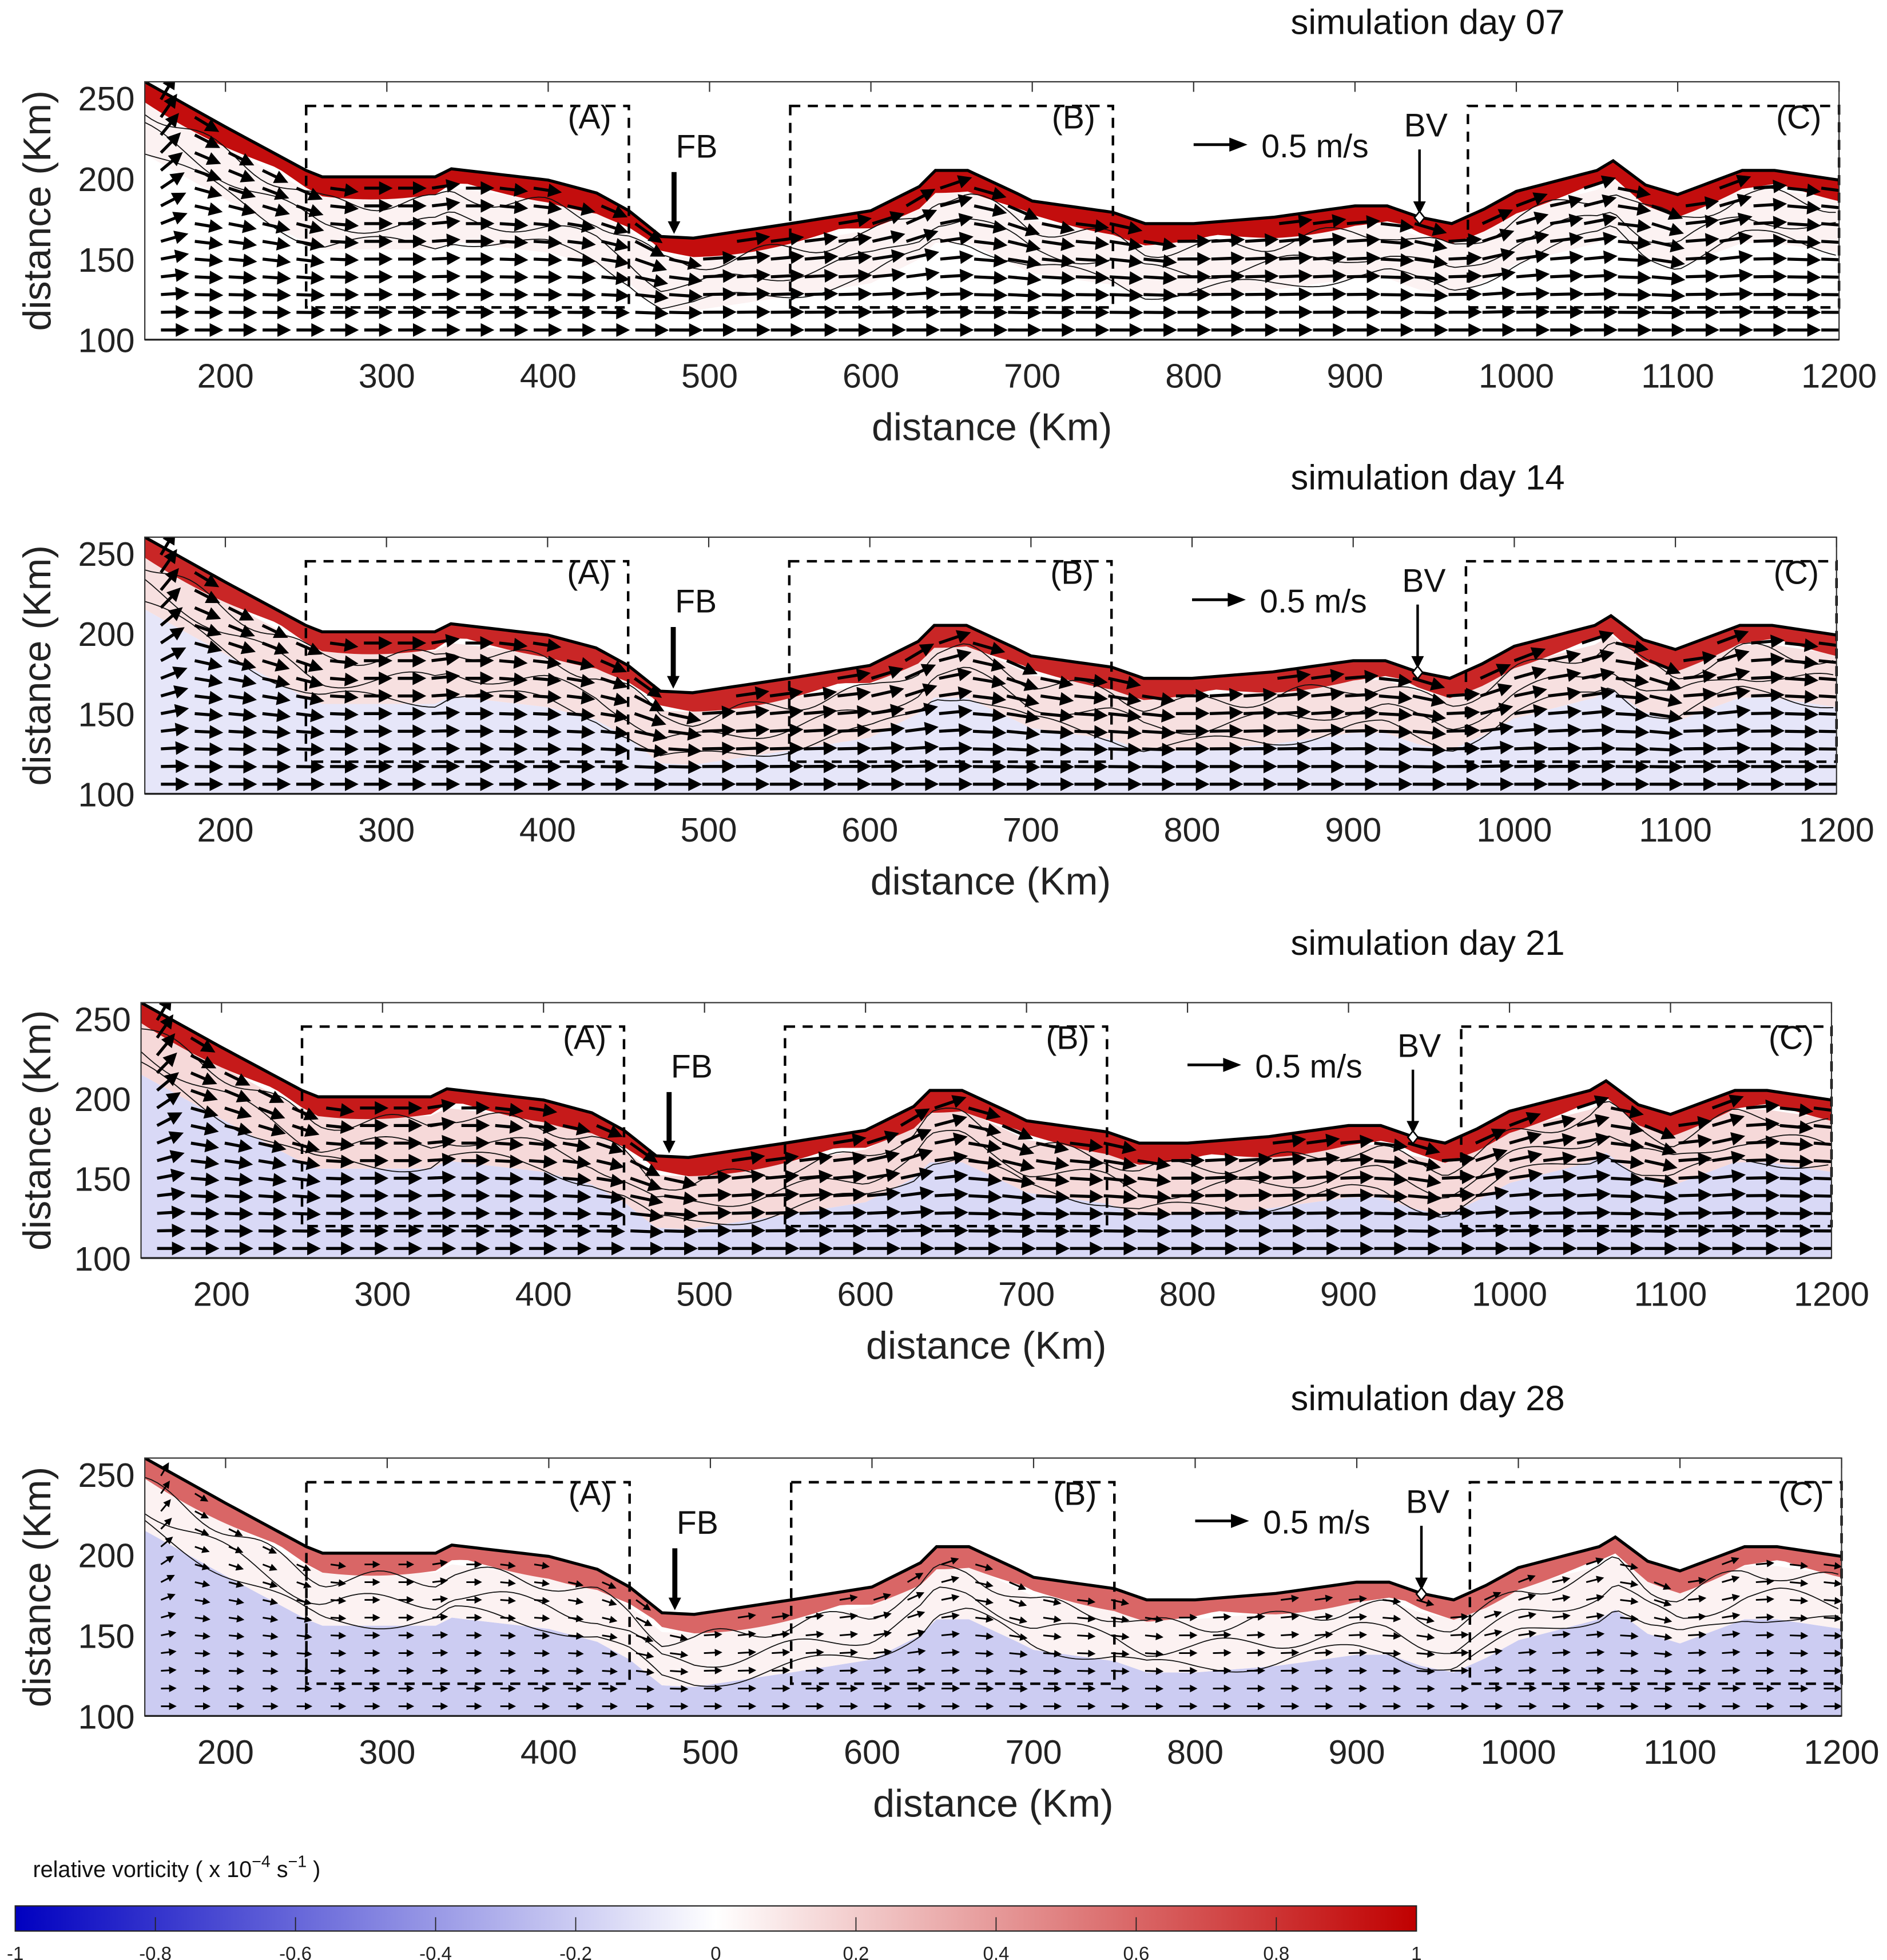 The image size is (1887, 1960). I want to click on x-axis-label: distance (Km), so click(993, 1803).